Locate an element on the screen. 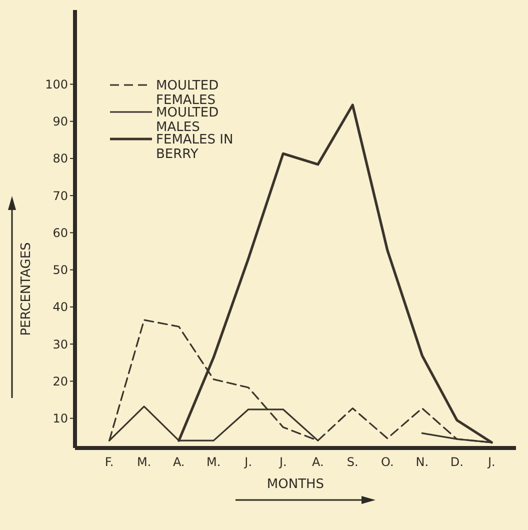 The height and width of the screenshot is (530, 528). y-tick-label: 60 is located at coordinates (60, 233).